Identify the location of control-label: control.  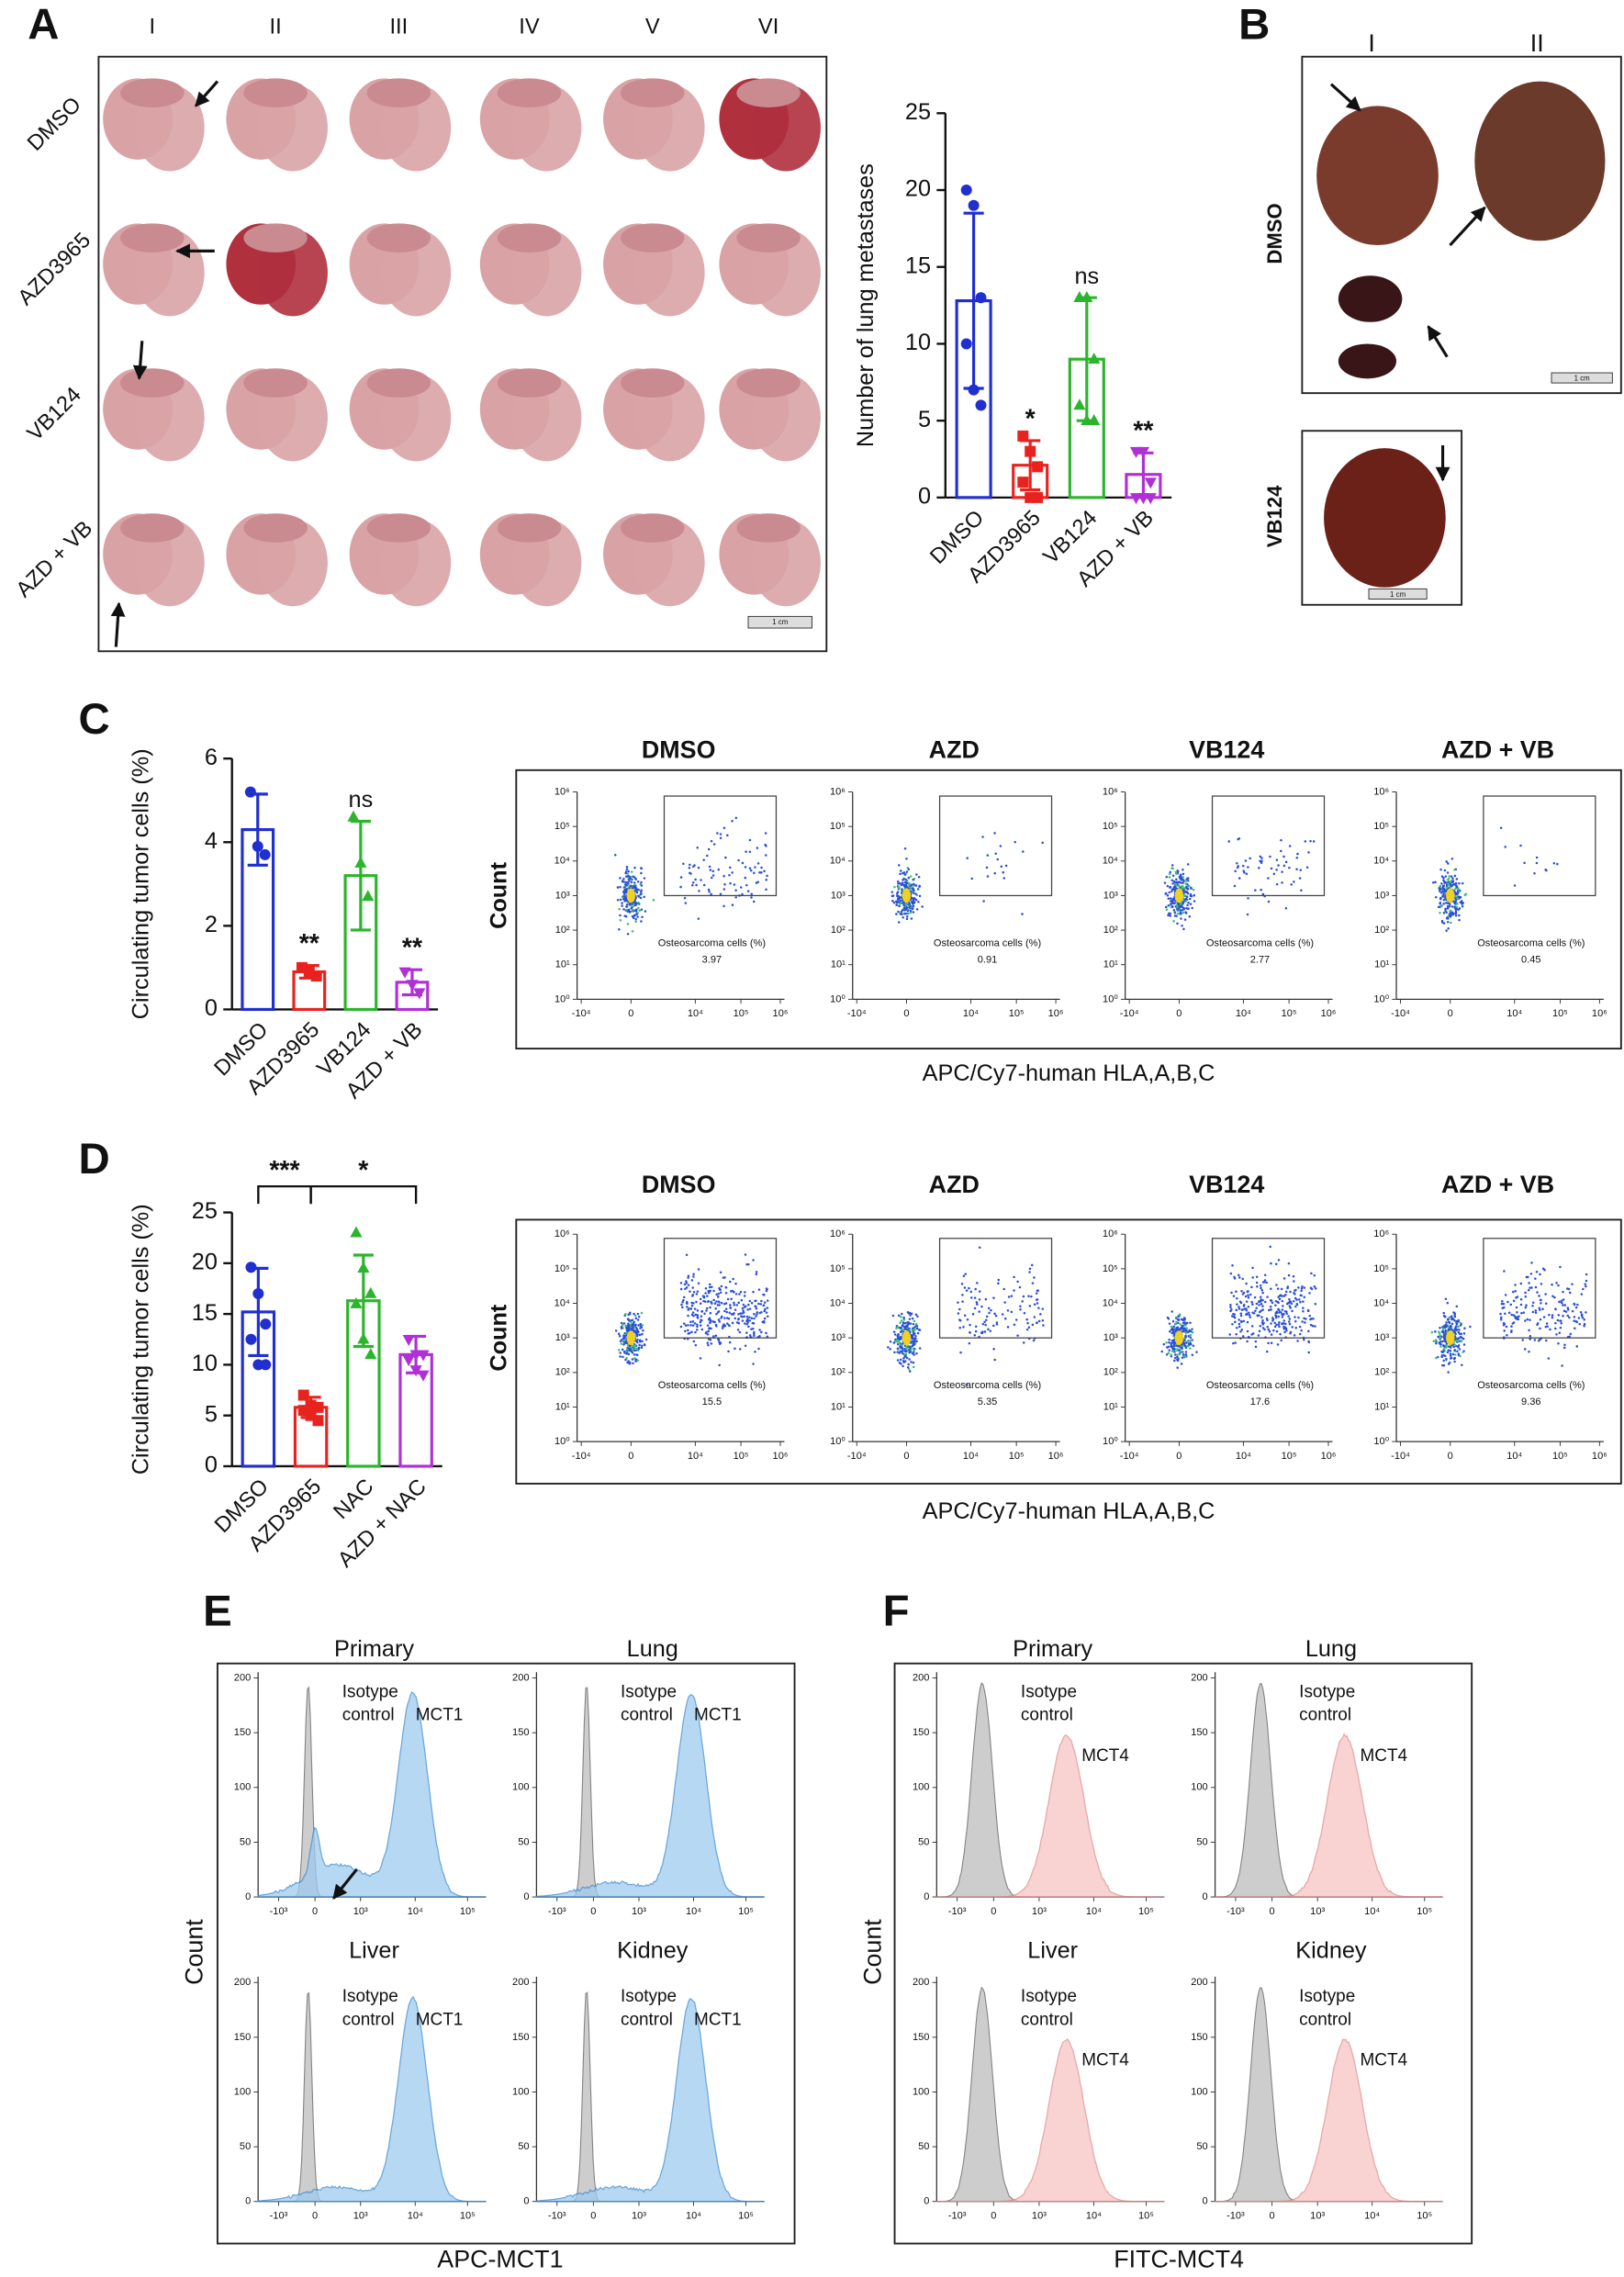
(1325, 1715).